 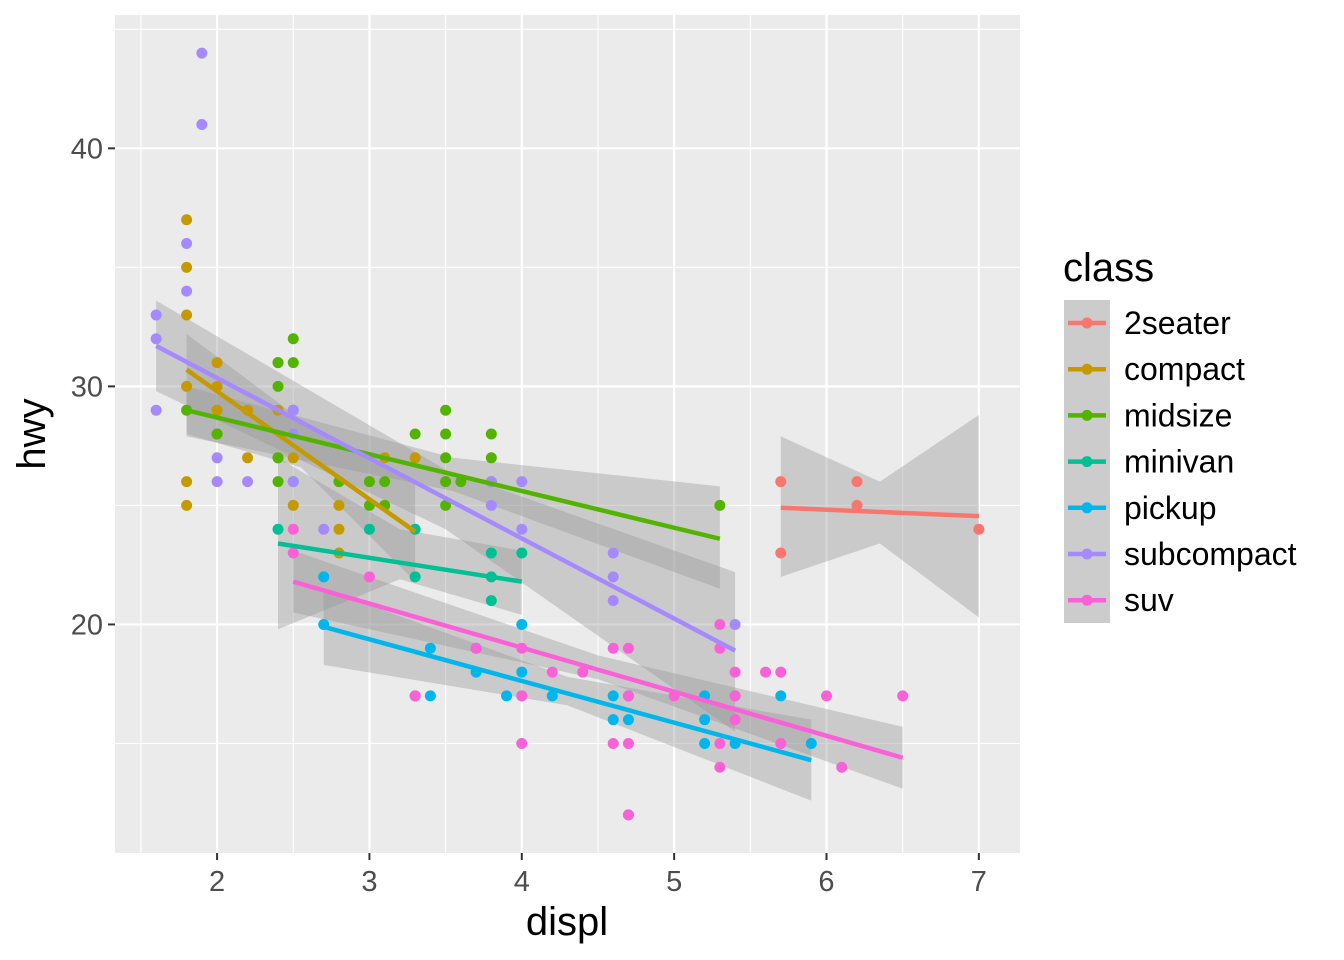 What do you see at coordinates (1179, 462) in the screenshot?
I see `legend-label-minivan: minivan` at bounding box center [1179, 462].